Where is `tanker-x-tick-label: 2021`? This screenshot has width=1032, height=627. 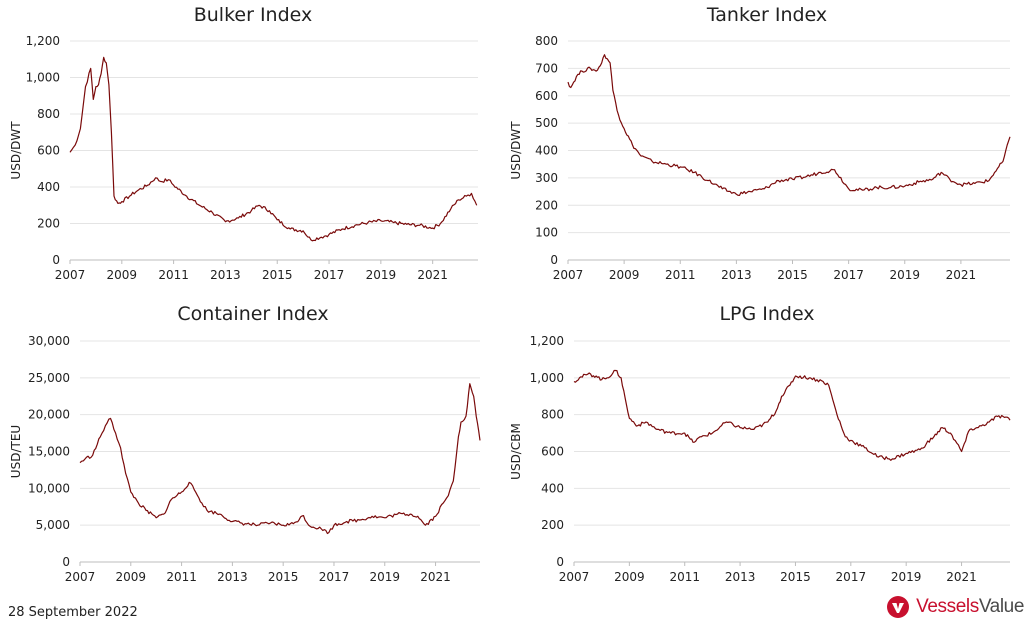 tanker-x-tick-label: 2021 is located at coordinates (961, 275).